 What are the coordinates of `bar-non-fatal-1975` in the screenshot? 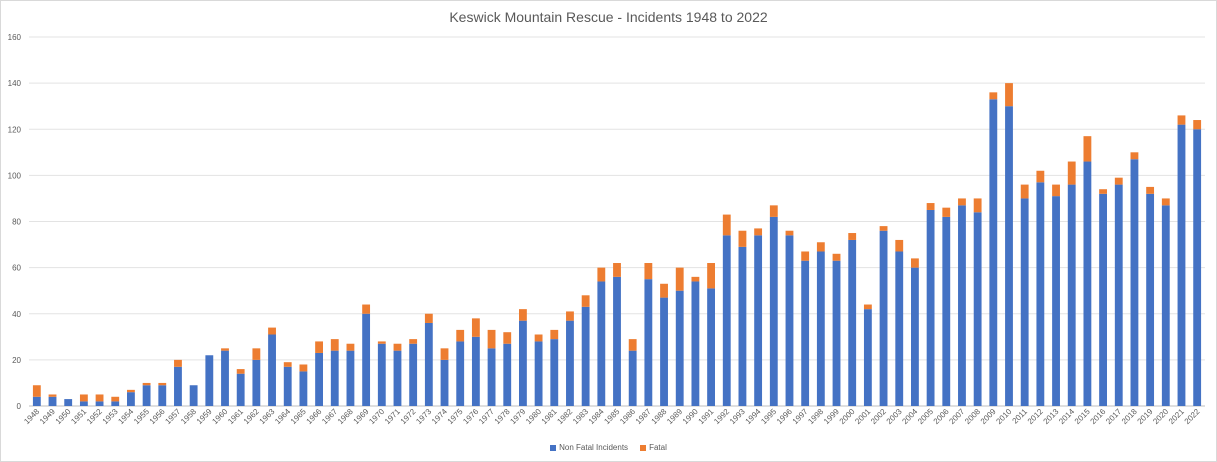 It's located at (460, 373).